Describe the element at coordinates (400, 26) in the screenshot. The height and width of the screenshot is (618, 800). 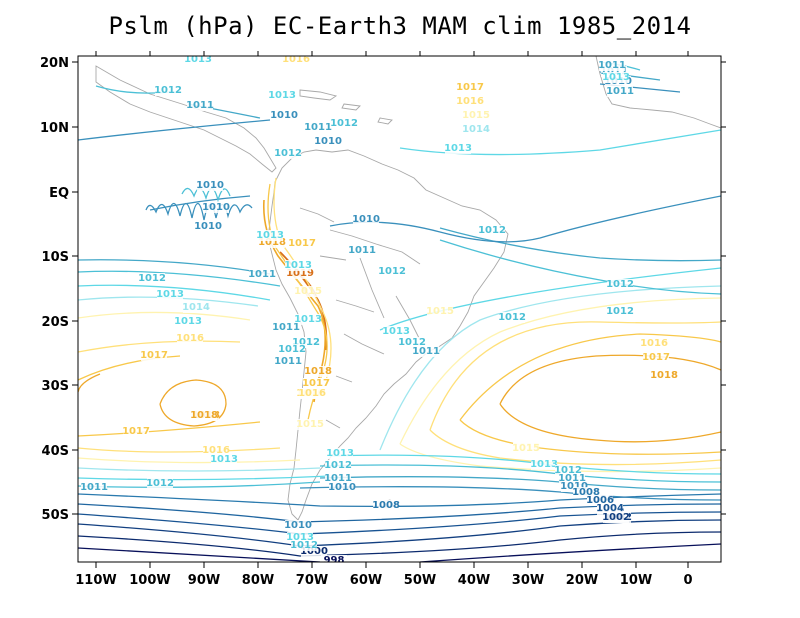
I see `map-title: Pslm (hPa) EC-Earth3 MAM clim 1985_2014` at that location.